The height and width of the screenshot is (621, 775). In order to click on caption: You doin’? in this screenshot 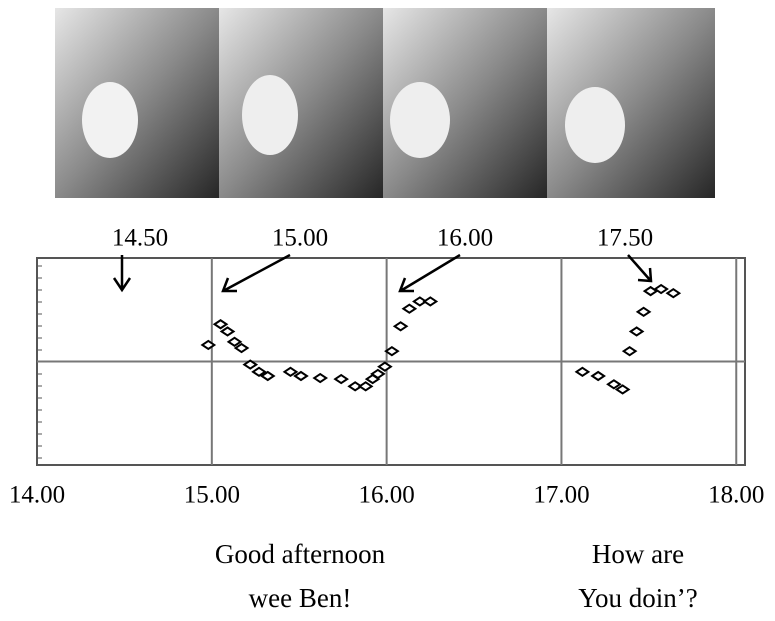, I will do `click(638, 598)`.